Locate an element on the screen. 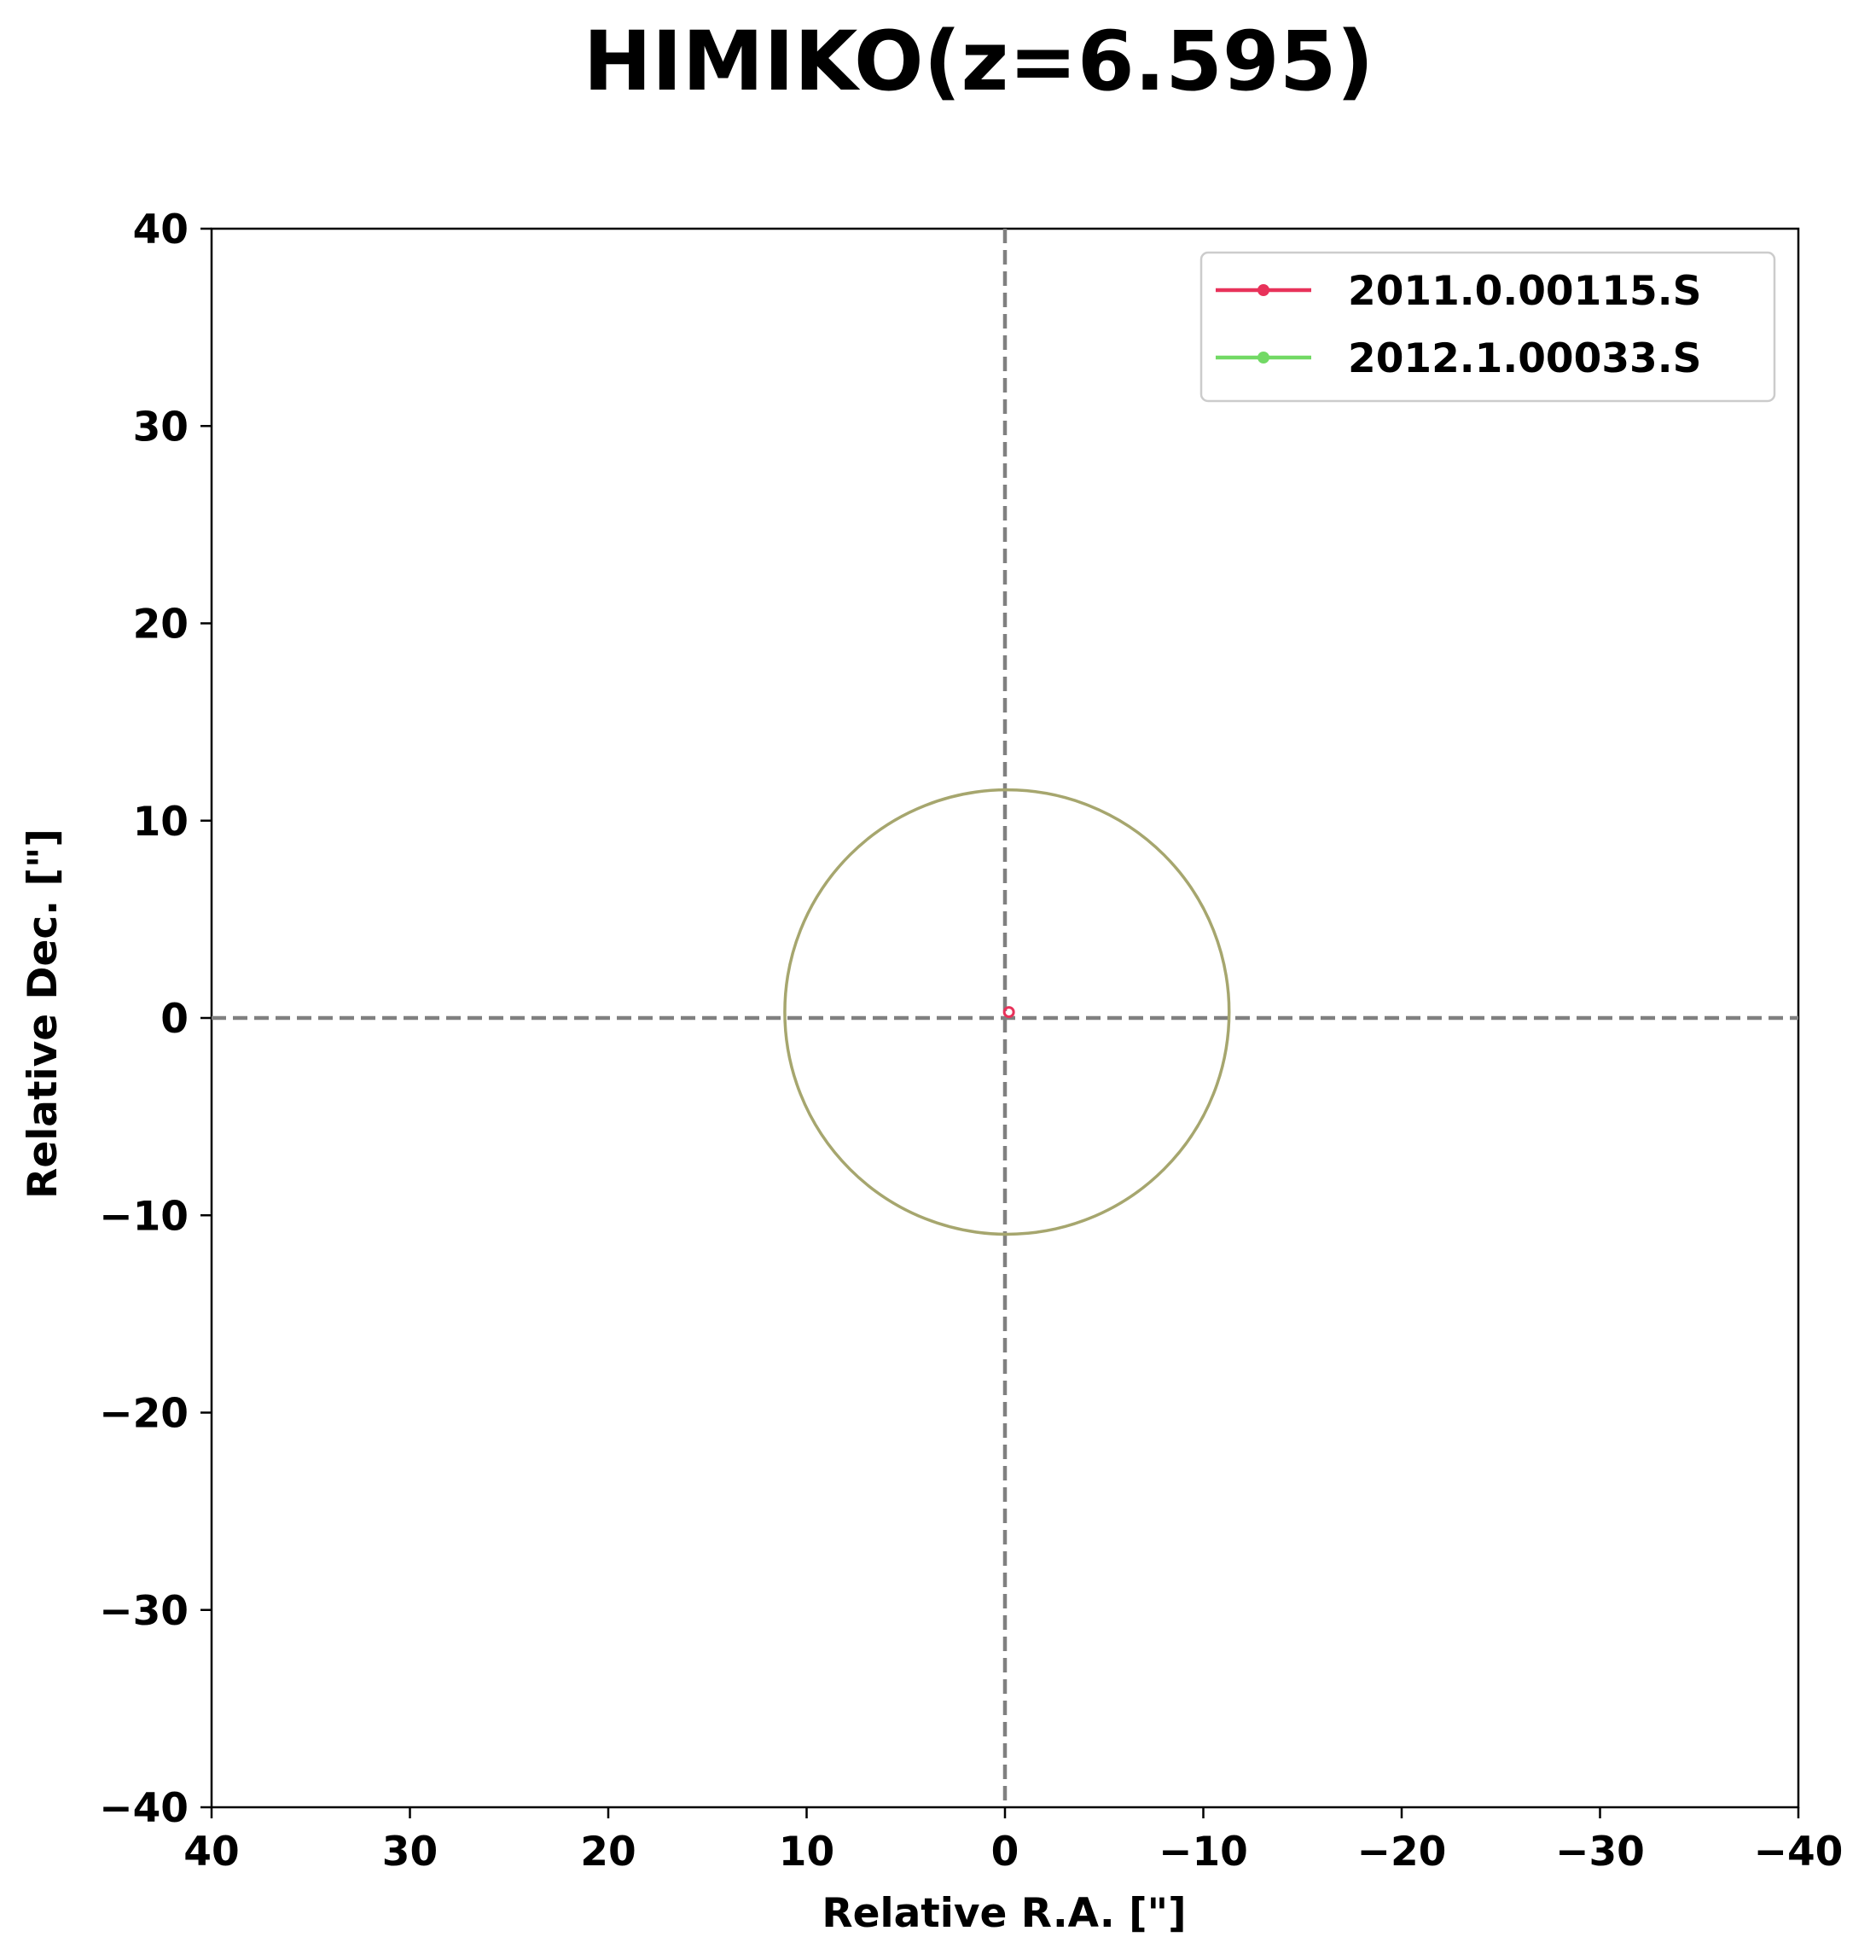 This screenshot has height=1960, width=1876. x-tick-label: 0 is located at coordinates (1005, 1852).